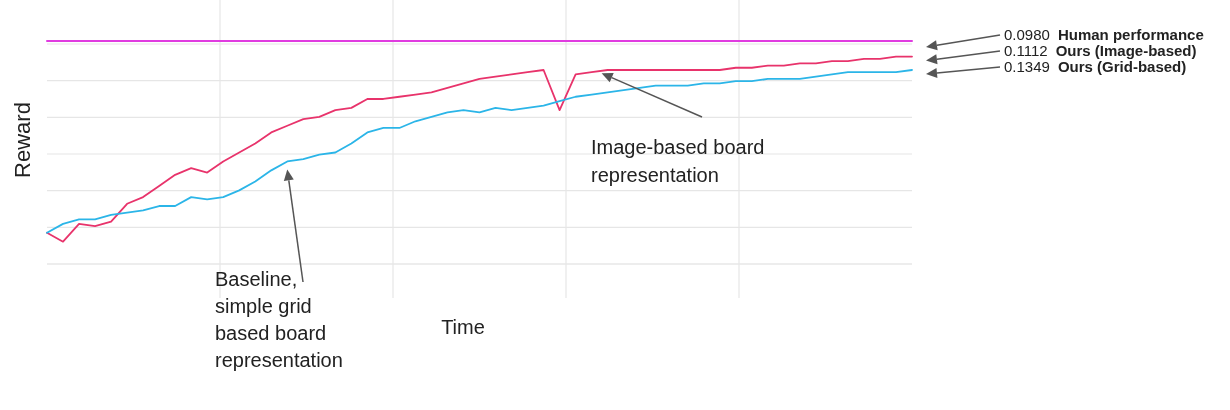 The width and height of the screenshot is (1230, 410). What do you see at coordinates (1027, 66) in the screenshot?
I see `text: 0.1349` at bounding box center [1027, 66].